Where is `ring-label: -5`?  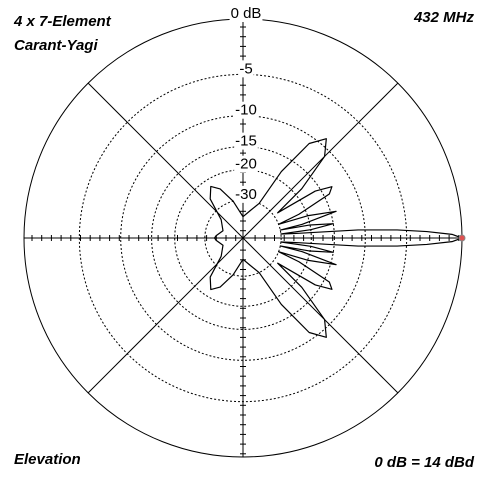
ring-label: -5 is located at coordinates (245, 68).